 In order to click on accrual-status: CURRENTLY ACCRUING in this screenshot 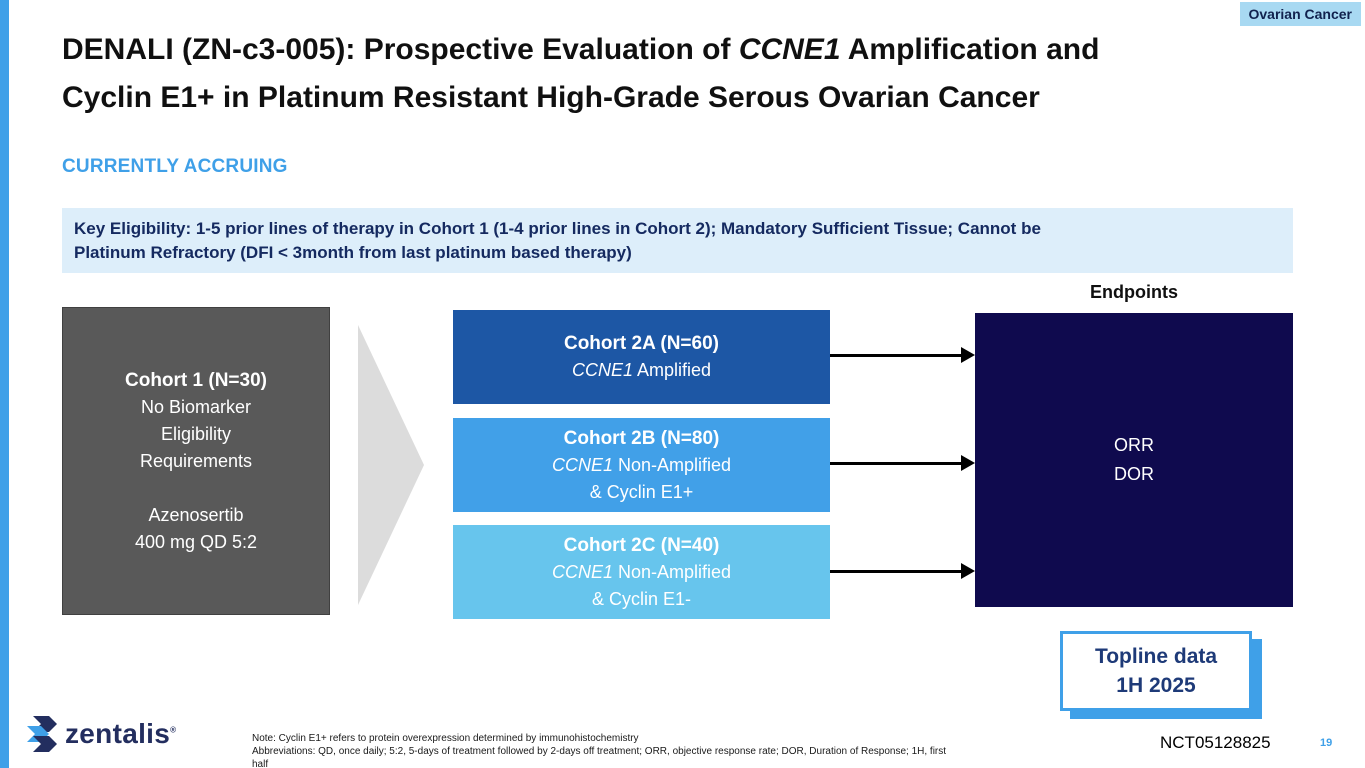, I will do `click(175, 166)`.